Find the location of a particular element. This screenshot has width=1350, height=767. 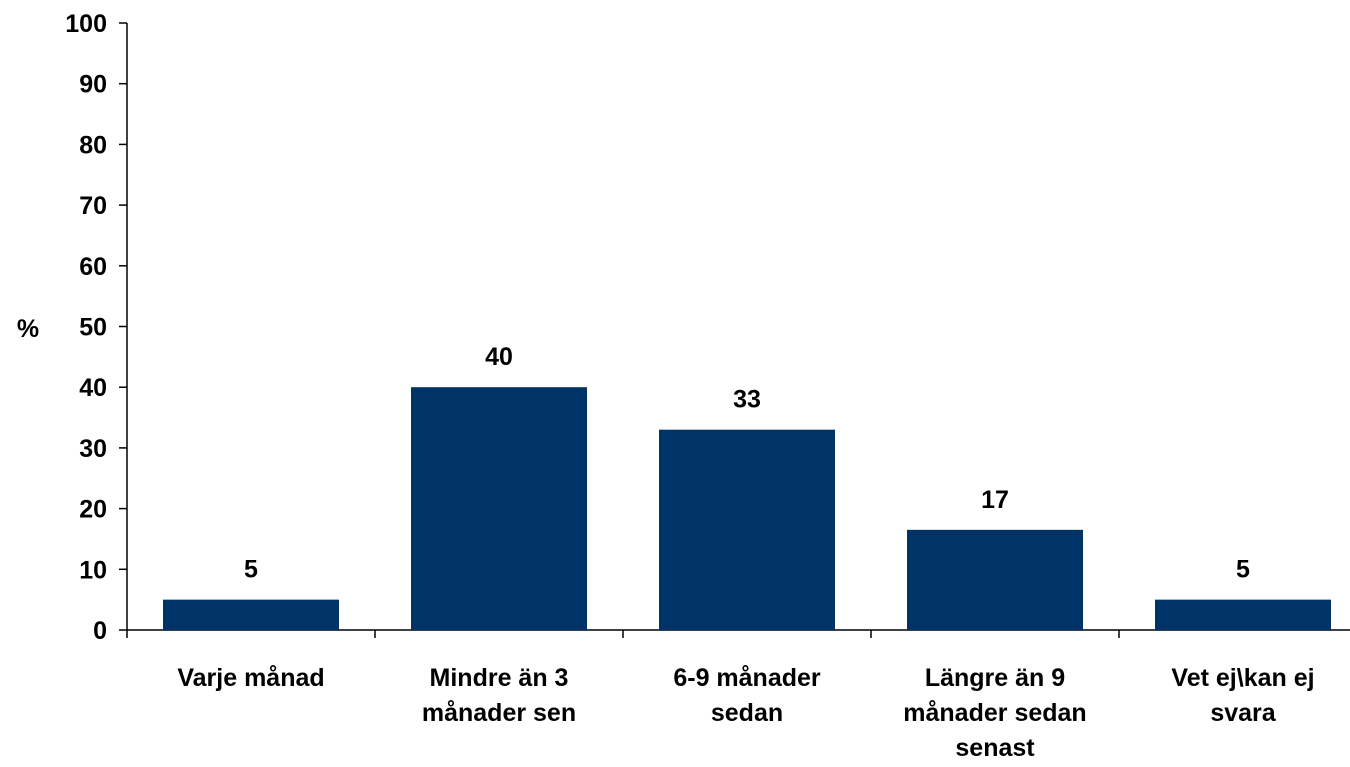

y-axis: 0 10 20 30 40 50 60 70 80 90 100 is located at coordinates (96, 327).